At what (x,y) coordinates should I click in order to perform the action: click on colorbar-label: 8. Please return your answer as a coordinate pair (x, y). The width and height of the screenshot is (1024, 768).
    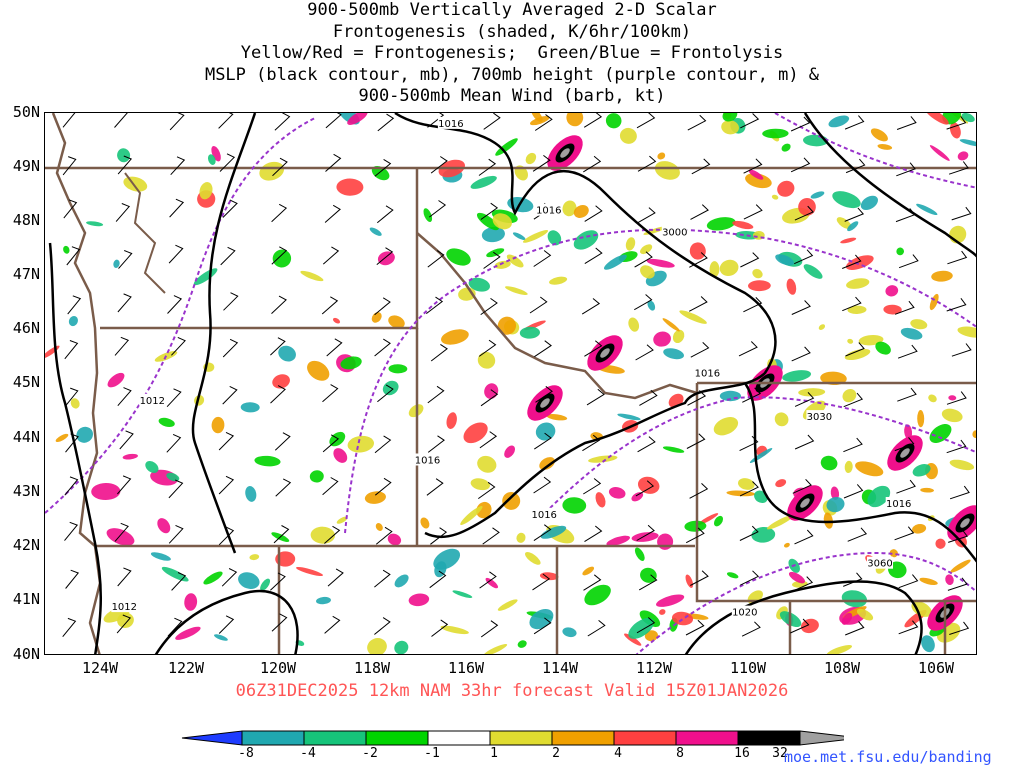
    Looking at the image, I should click on (680, 753).